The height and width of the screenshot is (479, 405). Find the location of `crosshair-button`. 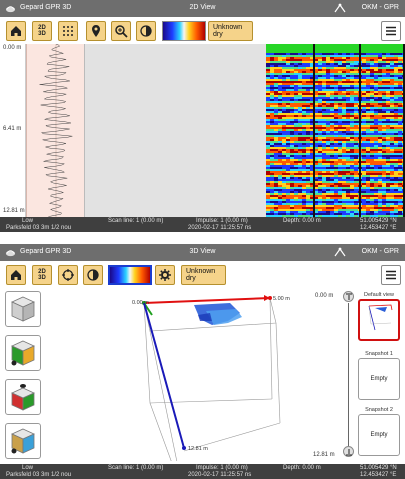

crosshair-button is located at coordinates (68, 275).